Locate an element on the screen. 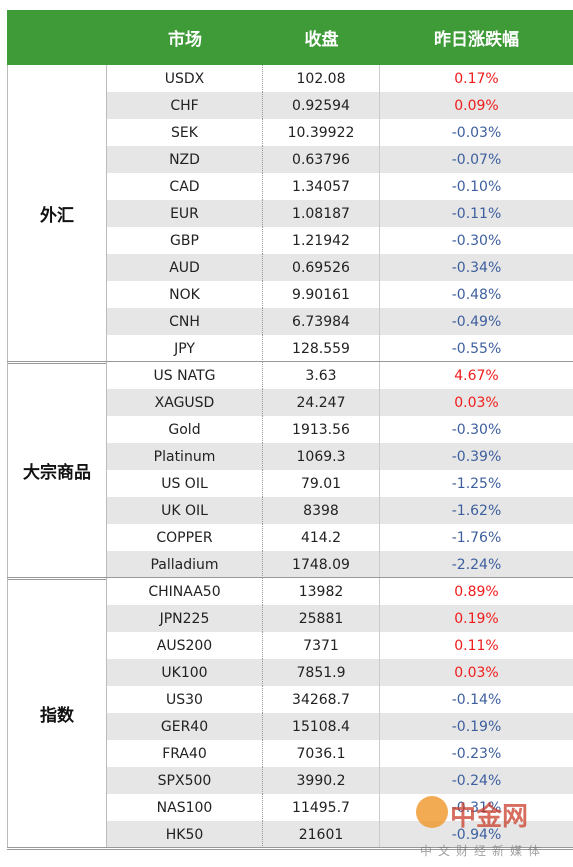 Image resolution: width=573 pixels, height=867 pixels. change-value: -0.55% is located at coordinates (476, 348).